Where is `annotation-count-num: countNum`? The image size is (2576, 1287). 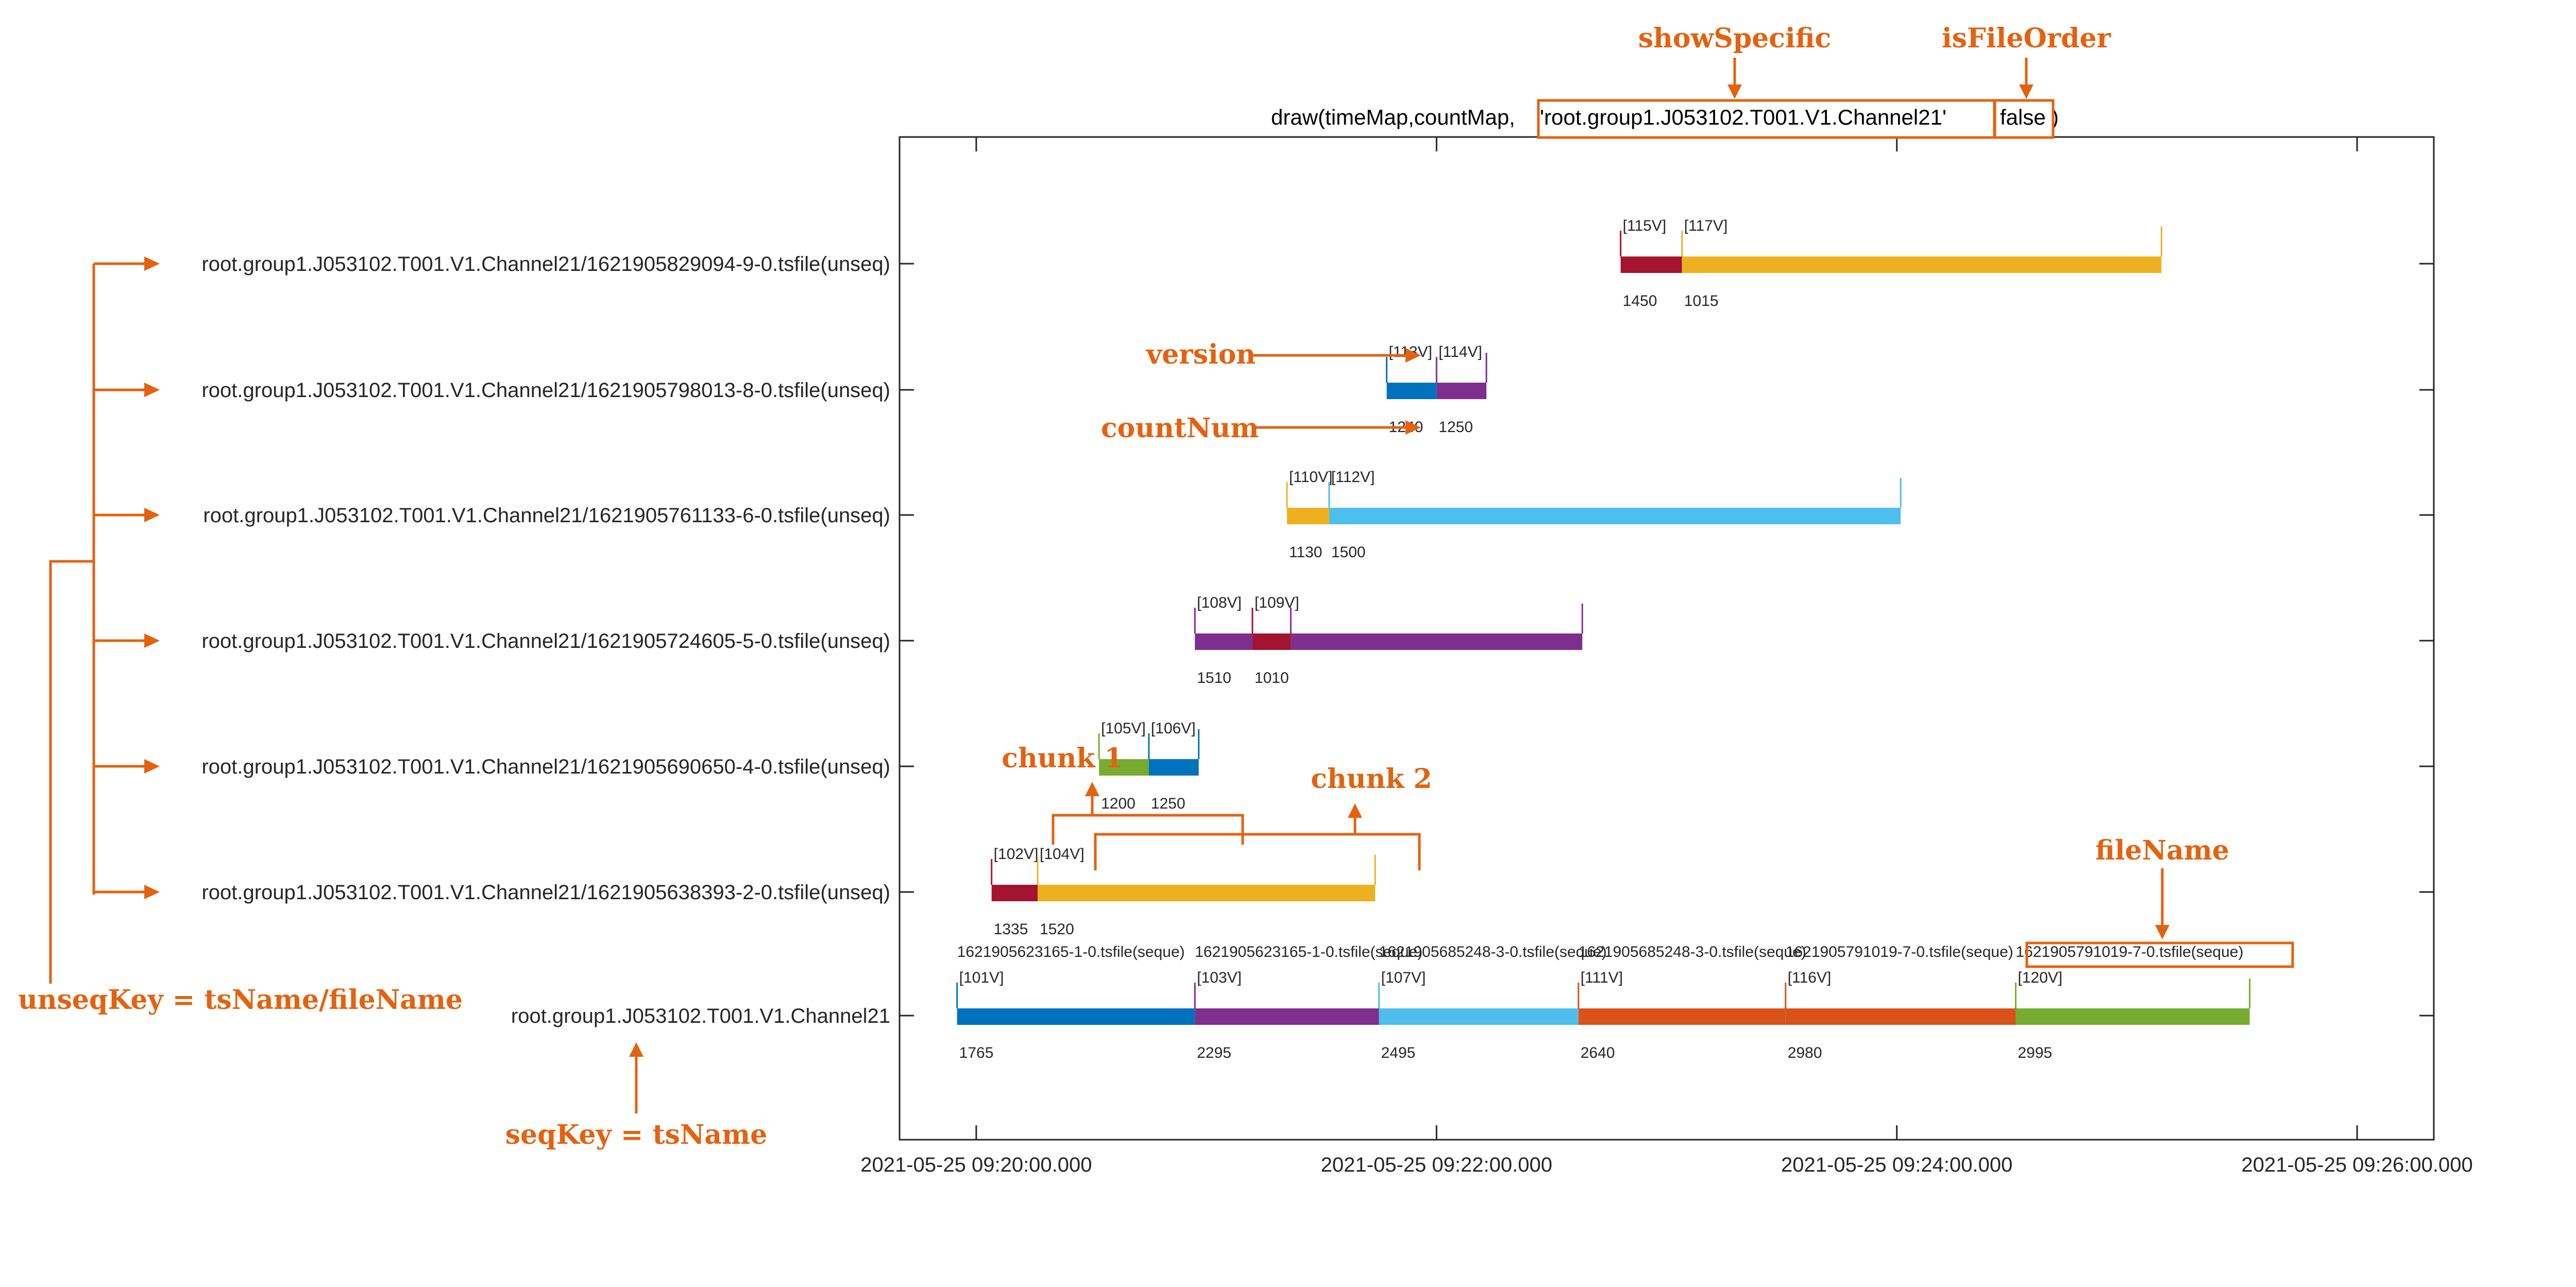
annotation-count-num: countNum is located at coordinates (1180, 428).